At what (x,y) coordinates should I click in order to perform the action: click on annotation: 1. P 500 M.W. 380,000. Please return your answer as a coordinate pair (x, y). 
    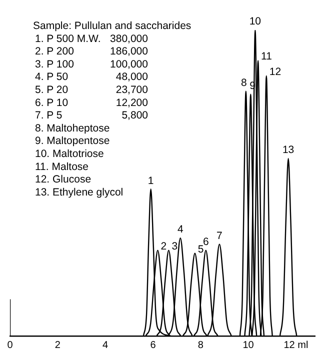
    Looking at the image, I should click on (91, 38).